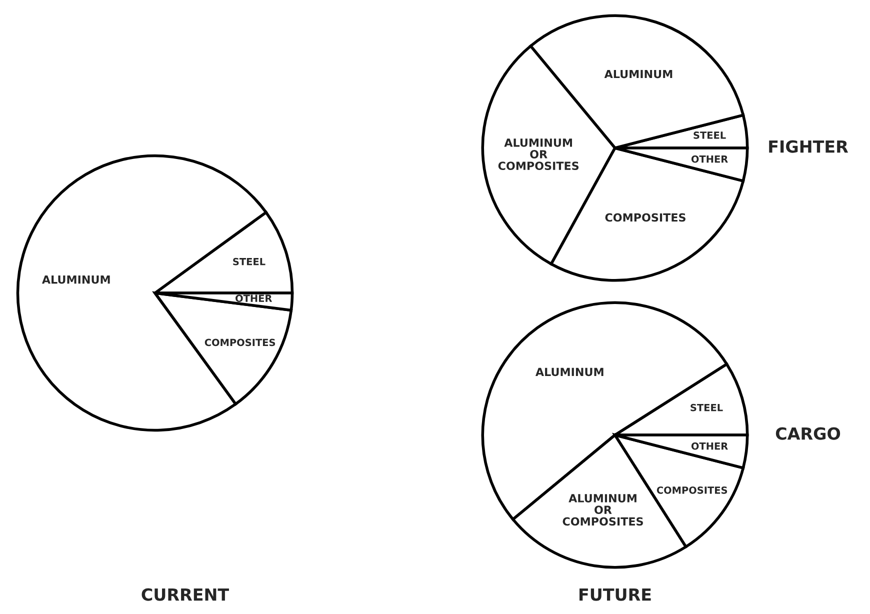  What do you see at coordinates (808, 146) in the screenshot?
I see `text: FIGHTER` at bounding box center [808, 146].